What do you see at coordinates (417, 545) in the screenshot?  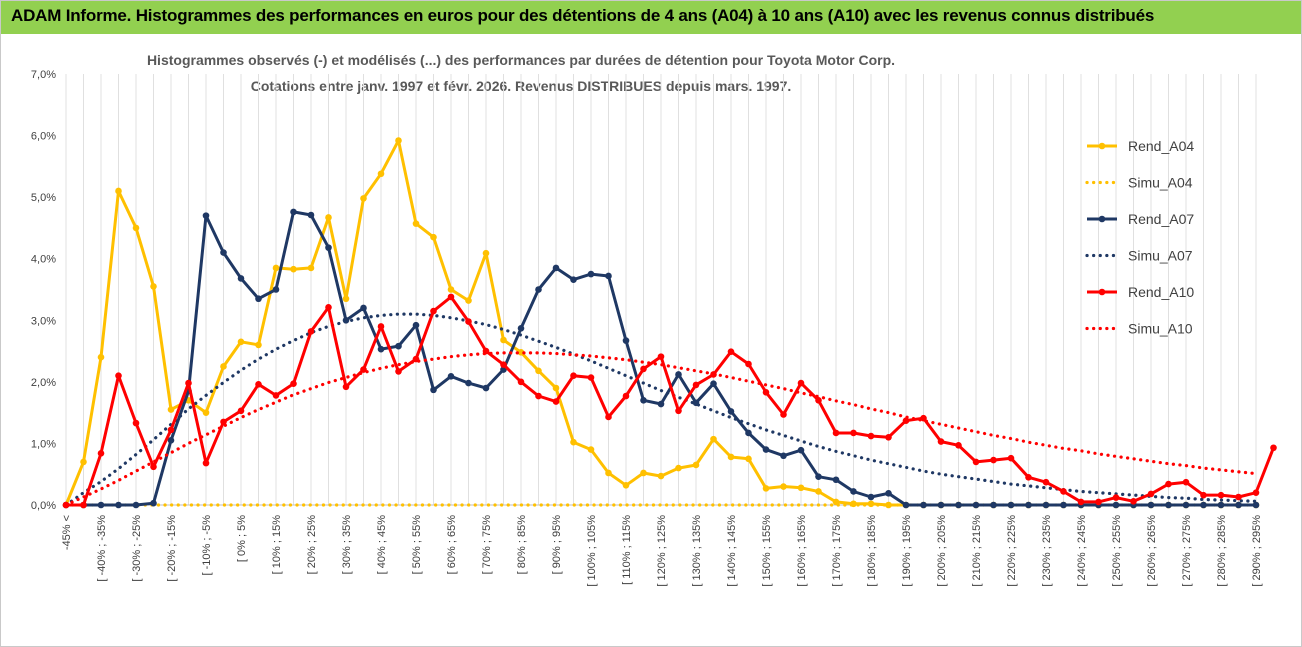 I see `x-tick-label: [ 50% ; 55%` at bounding box center [417, 545].